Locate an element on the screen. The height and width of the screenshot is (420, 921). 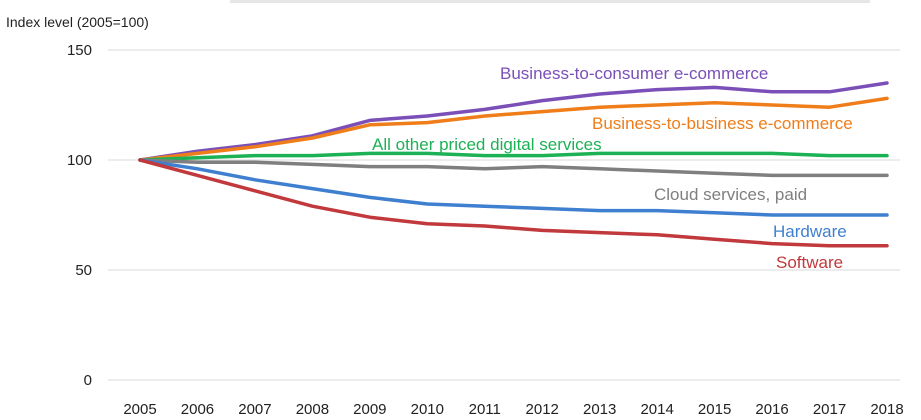
y-tick-label: 150 is located at coordinates (79, 50).